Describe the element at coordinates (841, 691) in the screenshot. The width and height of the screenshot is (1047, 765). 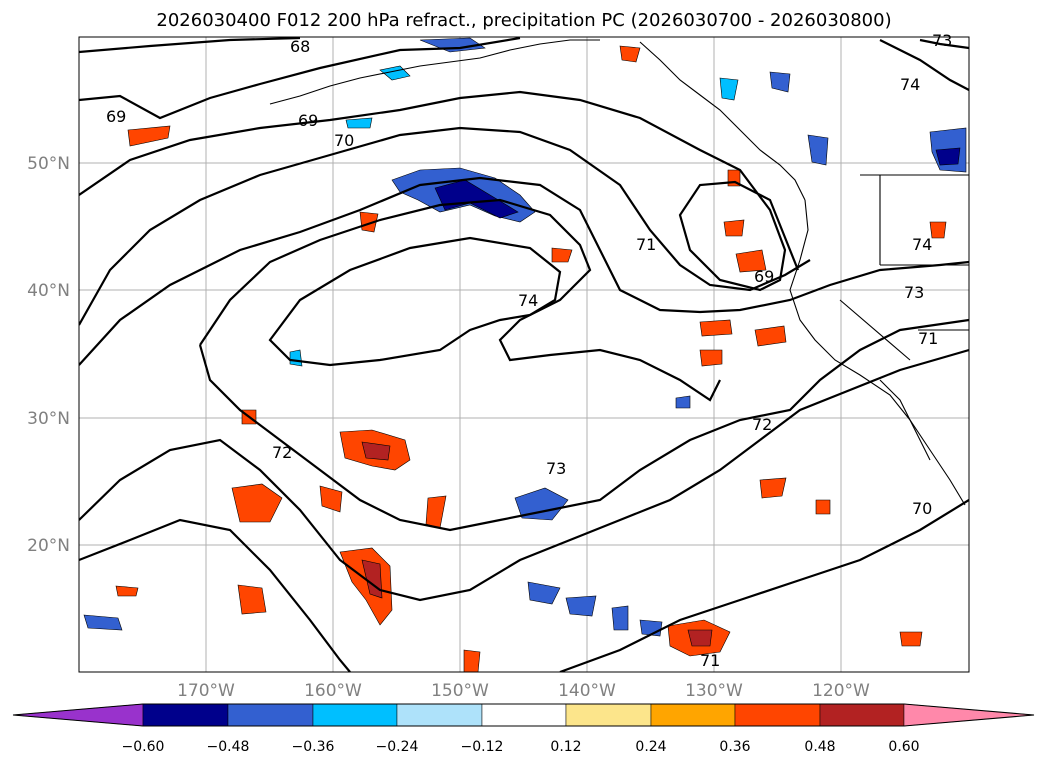
I see `lon-label: 120°W` at that location.